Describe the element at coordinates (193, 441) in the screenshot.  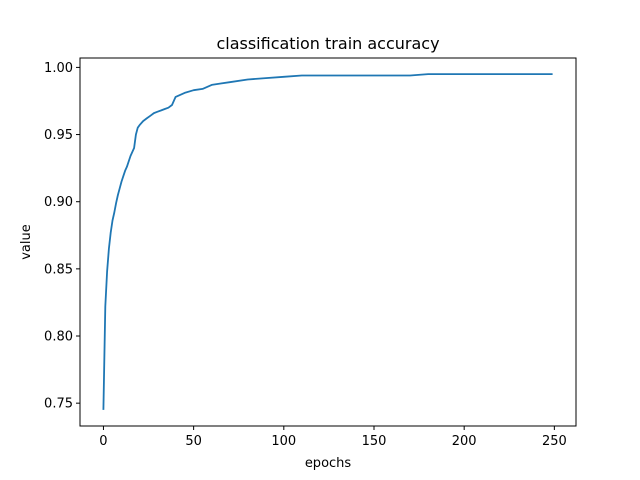
I see `x-tick-label: 50` at that location.